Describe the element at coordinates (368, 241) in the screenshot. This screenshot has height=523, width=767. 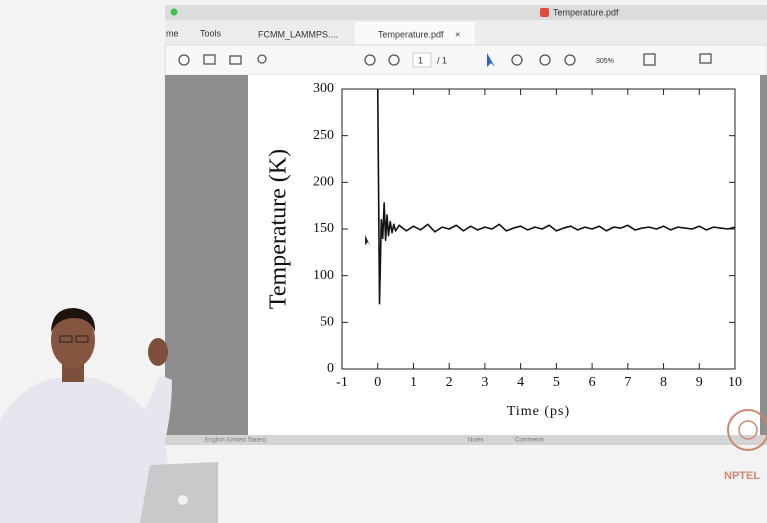
I see `mouse-cursor` at that location.